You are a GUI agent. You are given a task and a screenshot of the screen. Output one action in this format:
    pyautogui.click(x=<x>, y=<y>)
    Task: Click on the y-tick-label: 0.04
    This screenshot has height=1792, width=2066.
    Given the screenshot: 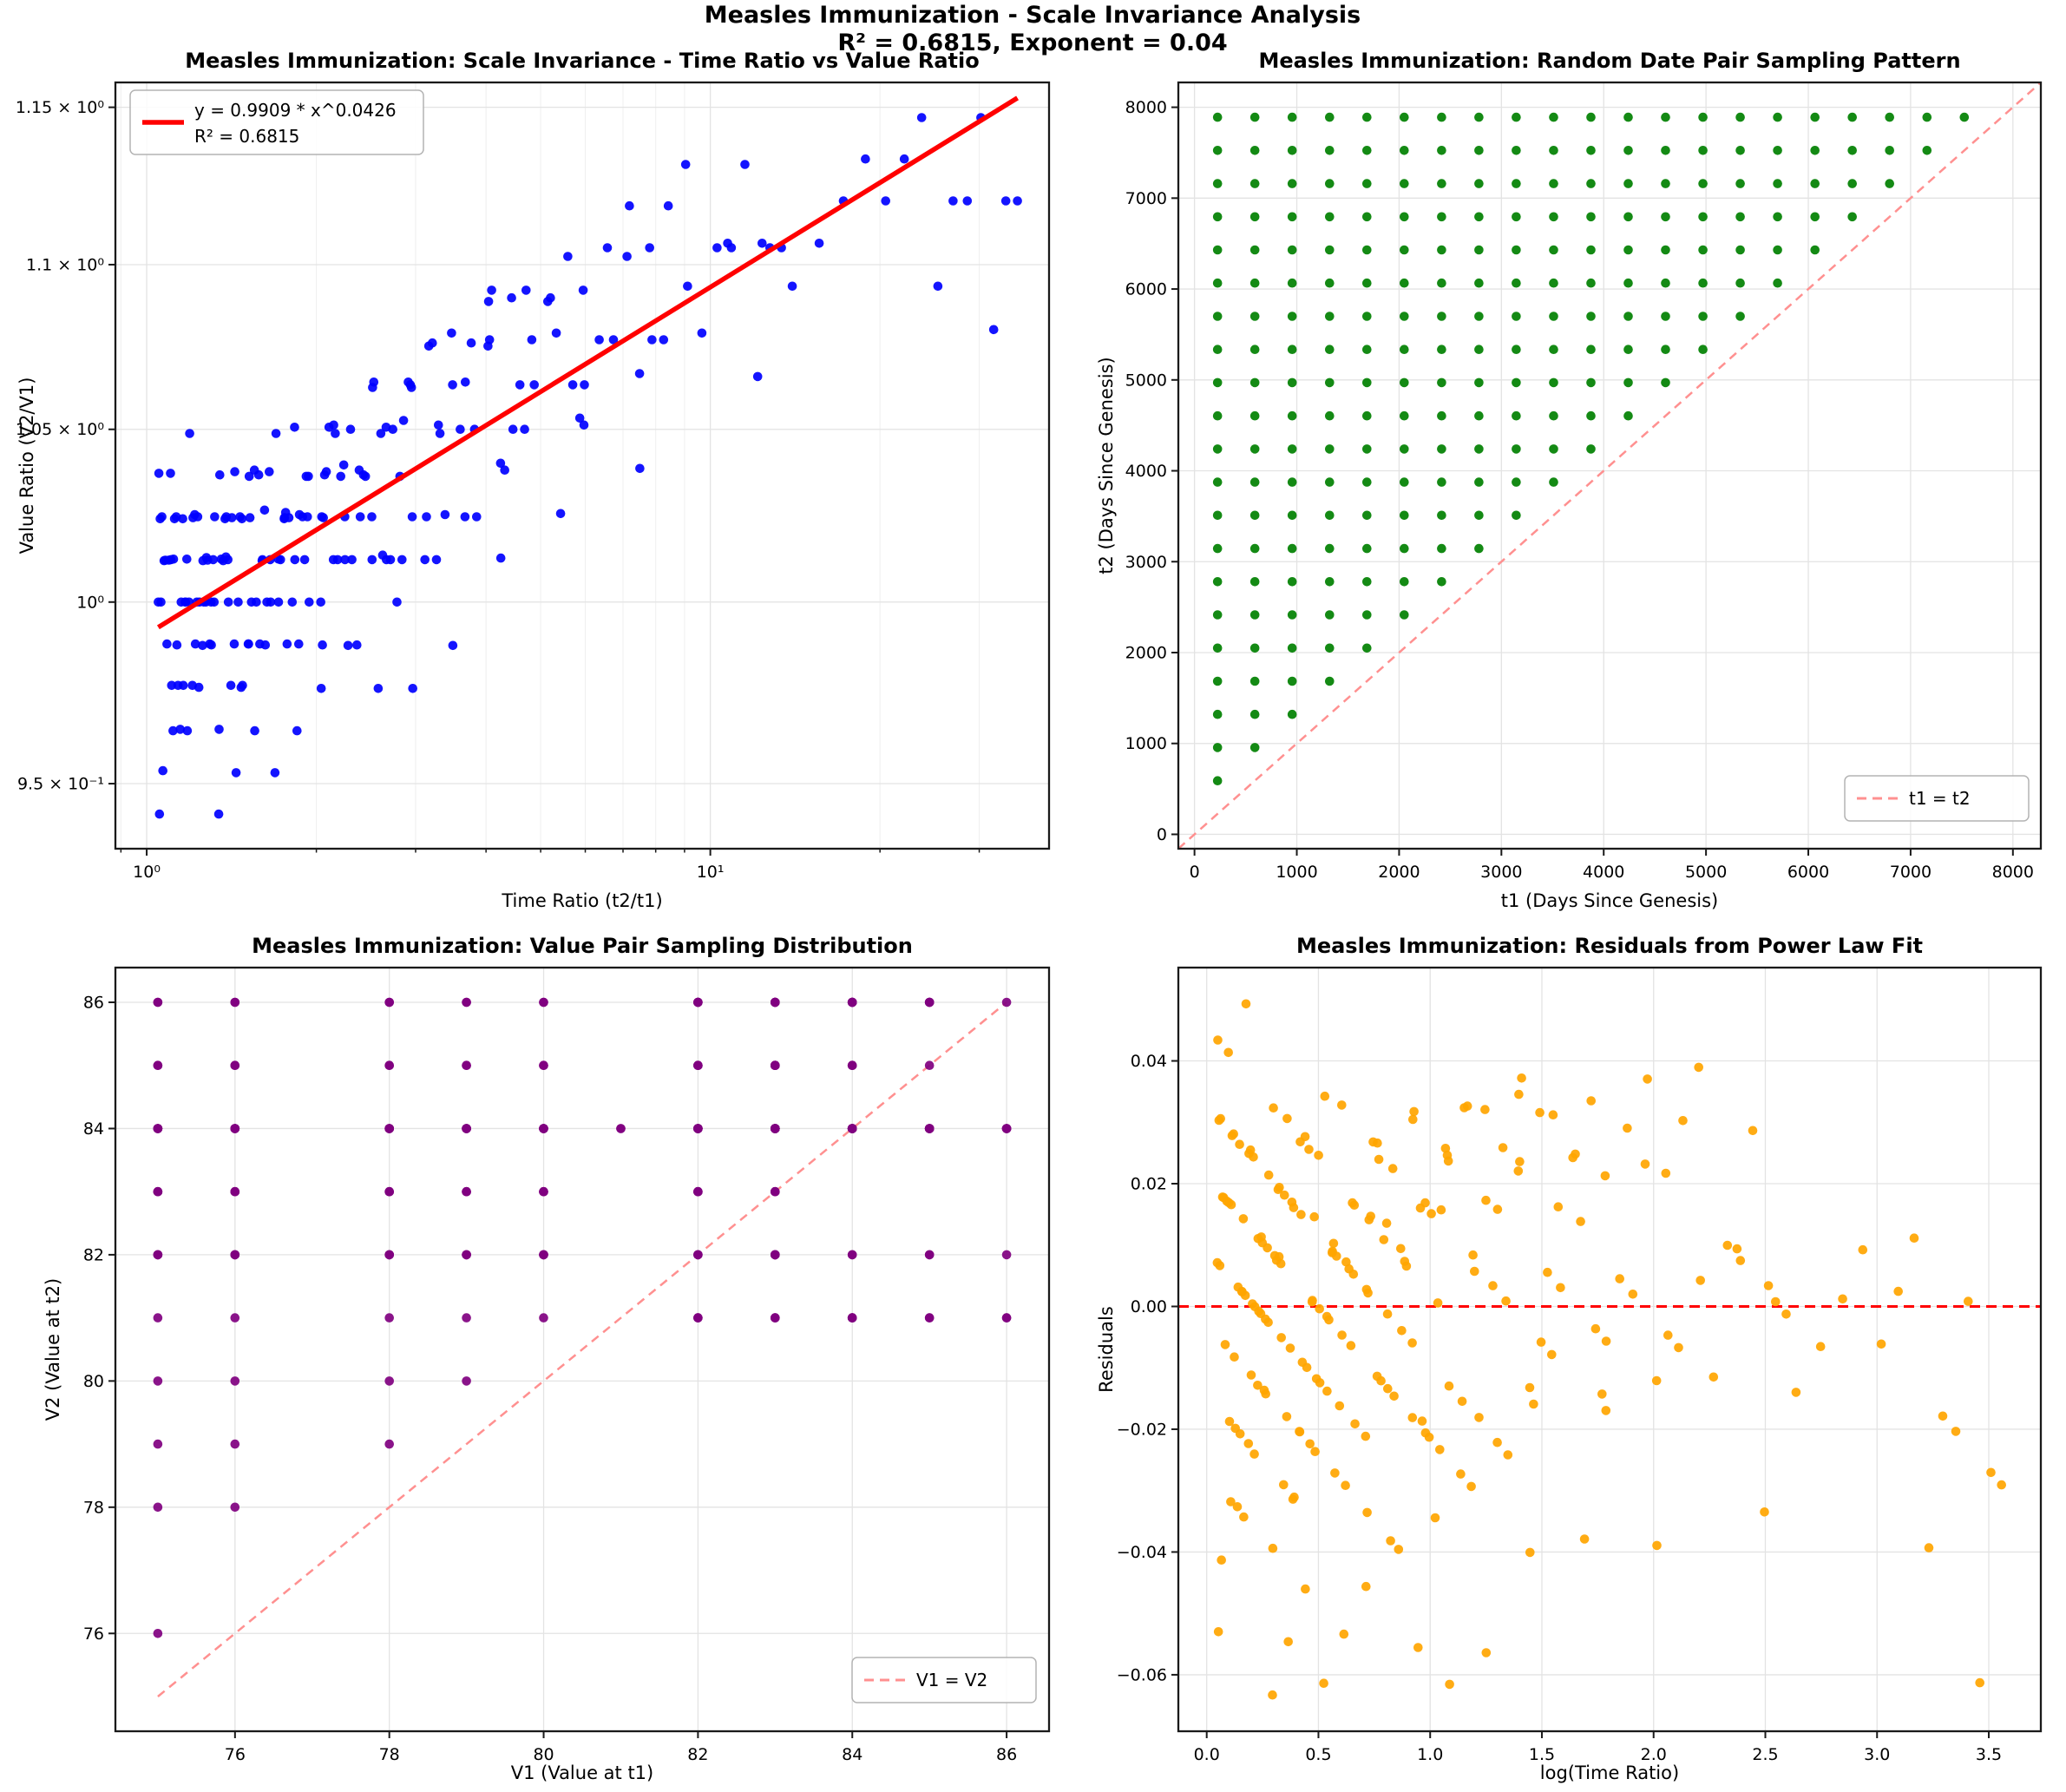 What is the action you would take?
    pyautogui.click(x=1149, y=1061)
    